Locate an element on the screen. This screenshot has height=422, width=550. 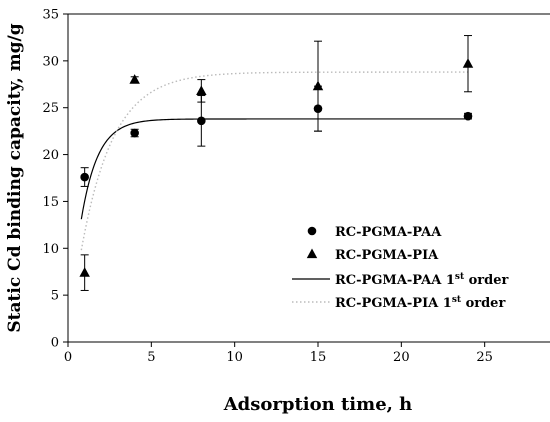
legend-label: RC-PGMA-PIA is located at coordinates (387, 255).